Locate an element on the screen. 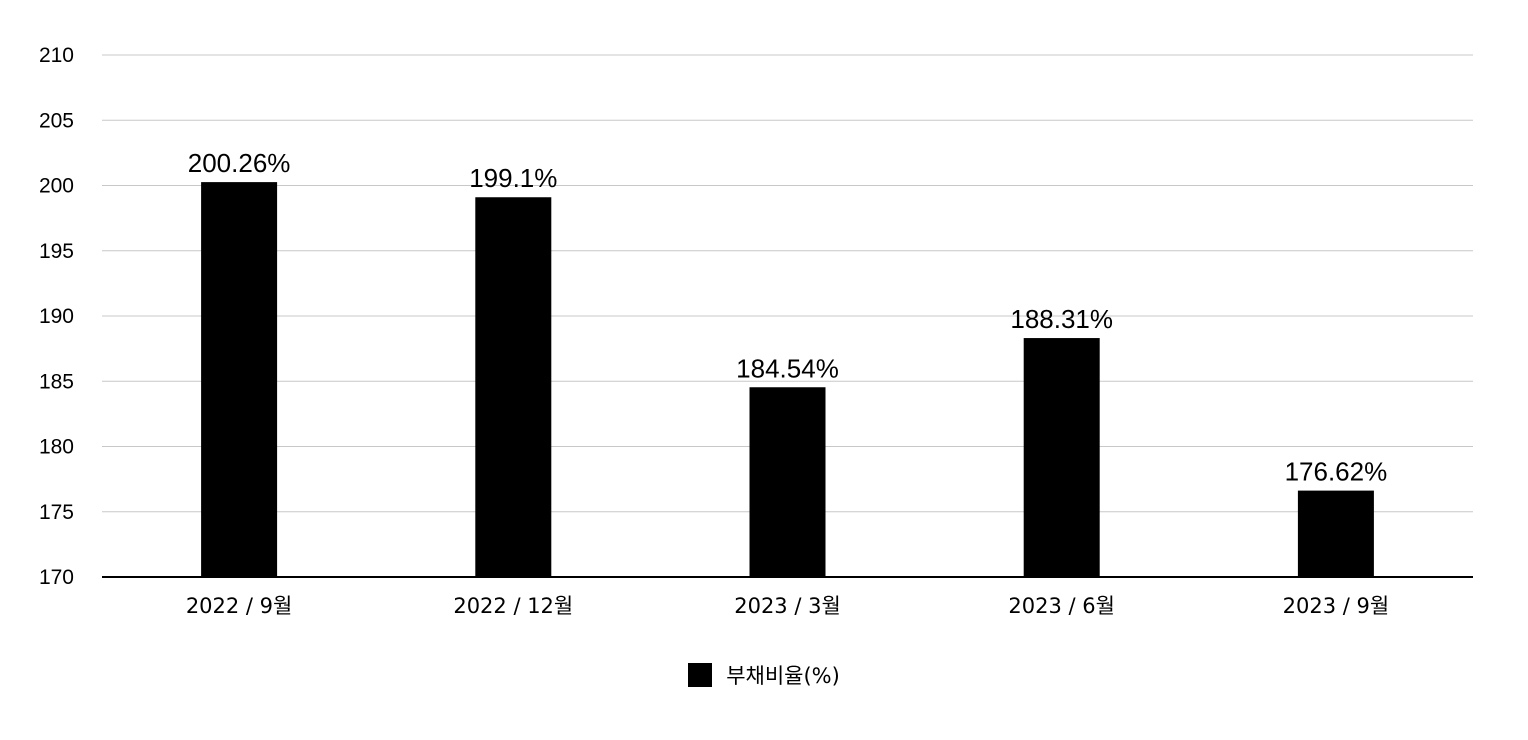 The image size is (1528, 740). y-axis-ticks: 170 175 180 185 190 195 200 205 210 is located at coordinates (56, 316).